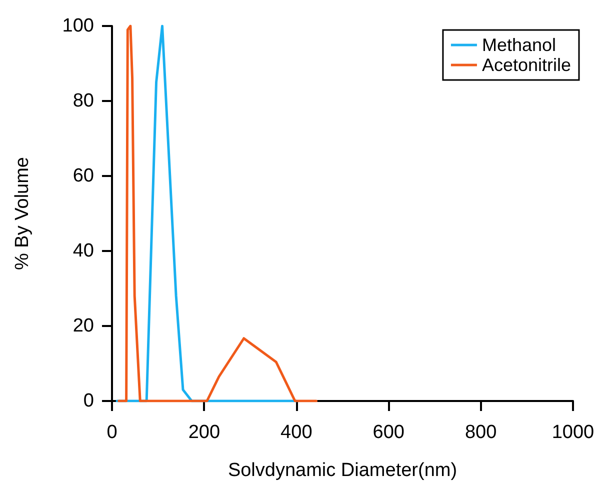  I want to click on legend-label: Acetonitrile, so click(527, 65).